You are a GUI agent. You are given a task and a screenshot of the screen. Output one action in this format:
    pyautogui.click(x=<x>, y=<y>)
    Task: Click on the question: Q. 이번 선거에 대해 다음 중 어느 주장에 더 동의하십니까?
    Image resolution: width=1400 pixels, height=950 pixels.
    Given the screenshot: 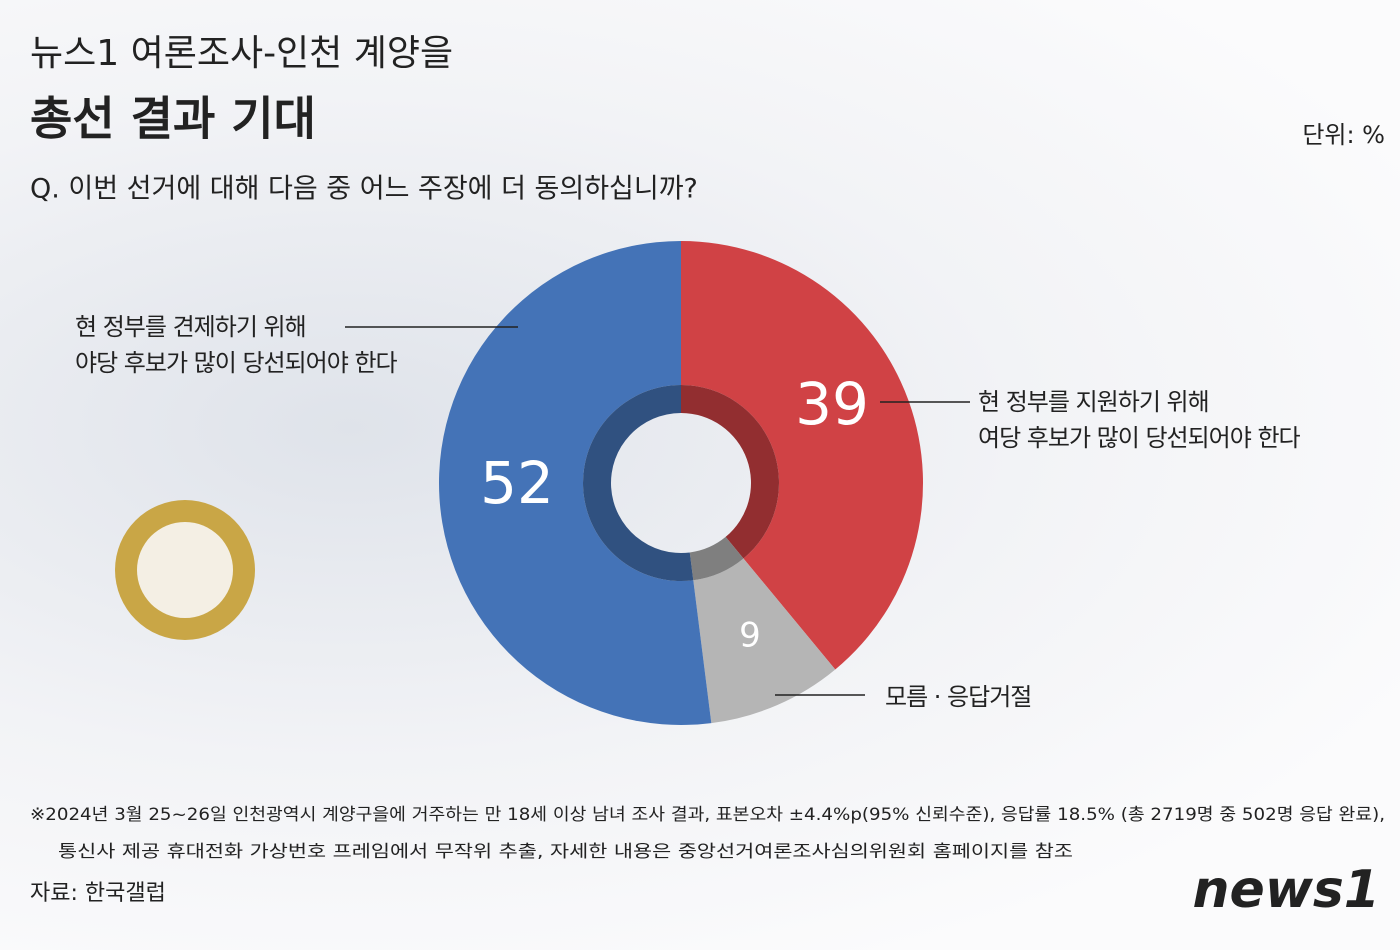 What is the action you would take?
    pyautogui.click(x=364, y=189)
    